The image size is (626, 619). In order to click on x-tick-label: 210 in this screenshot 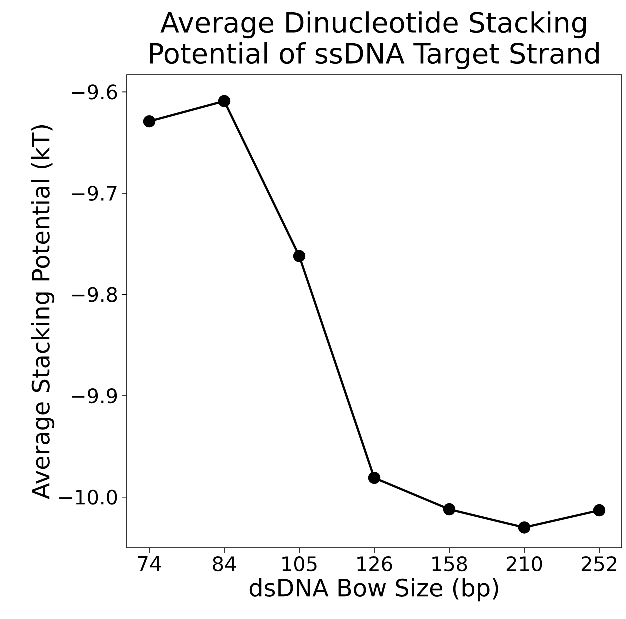, I will do `click(524, 564)`.